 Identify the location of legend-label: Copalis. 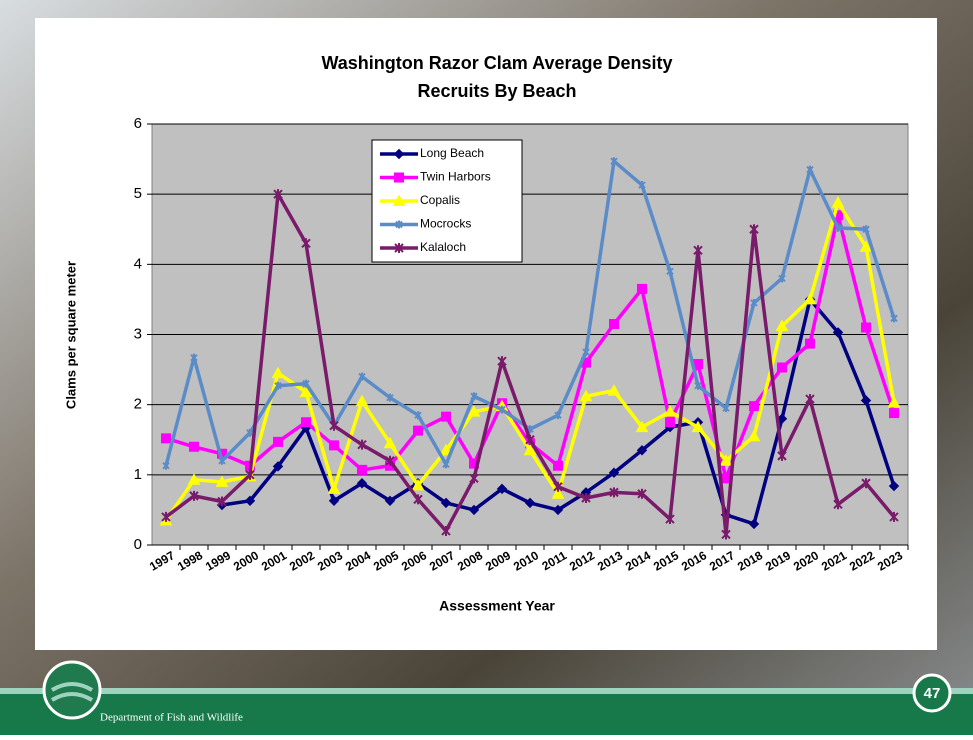
(440, 200).